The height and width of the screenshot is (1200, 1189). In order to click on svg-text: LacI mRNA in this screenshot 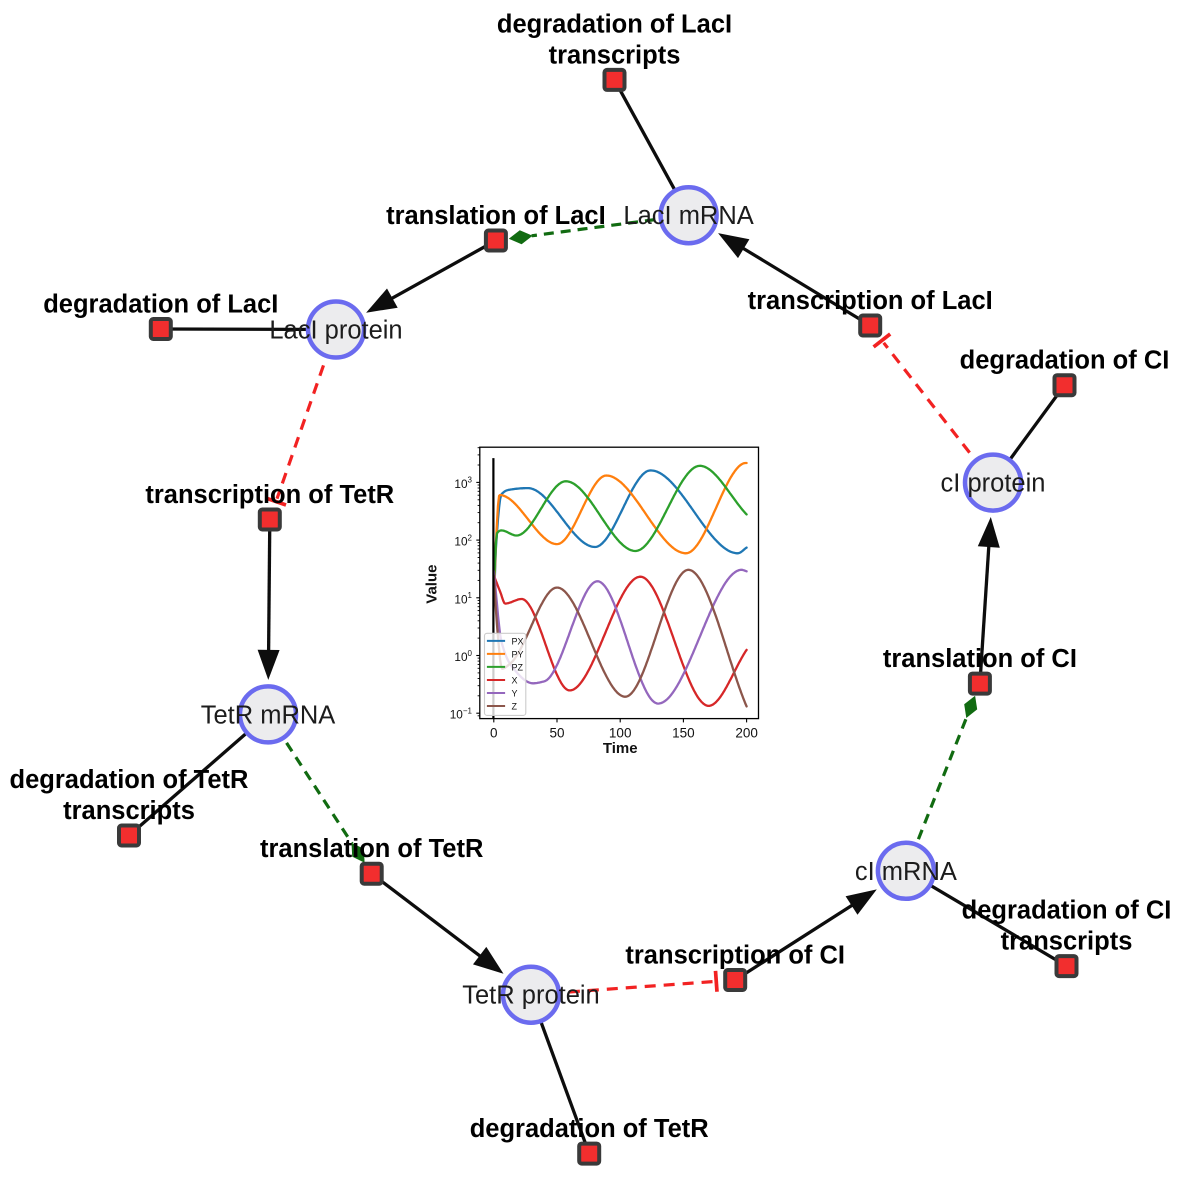, I will do `click(688, 216)`.